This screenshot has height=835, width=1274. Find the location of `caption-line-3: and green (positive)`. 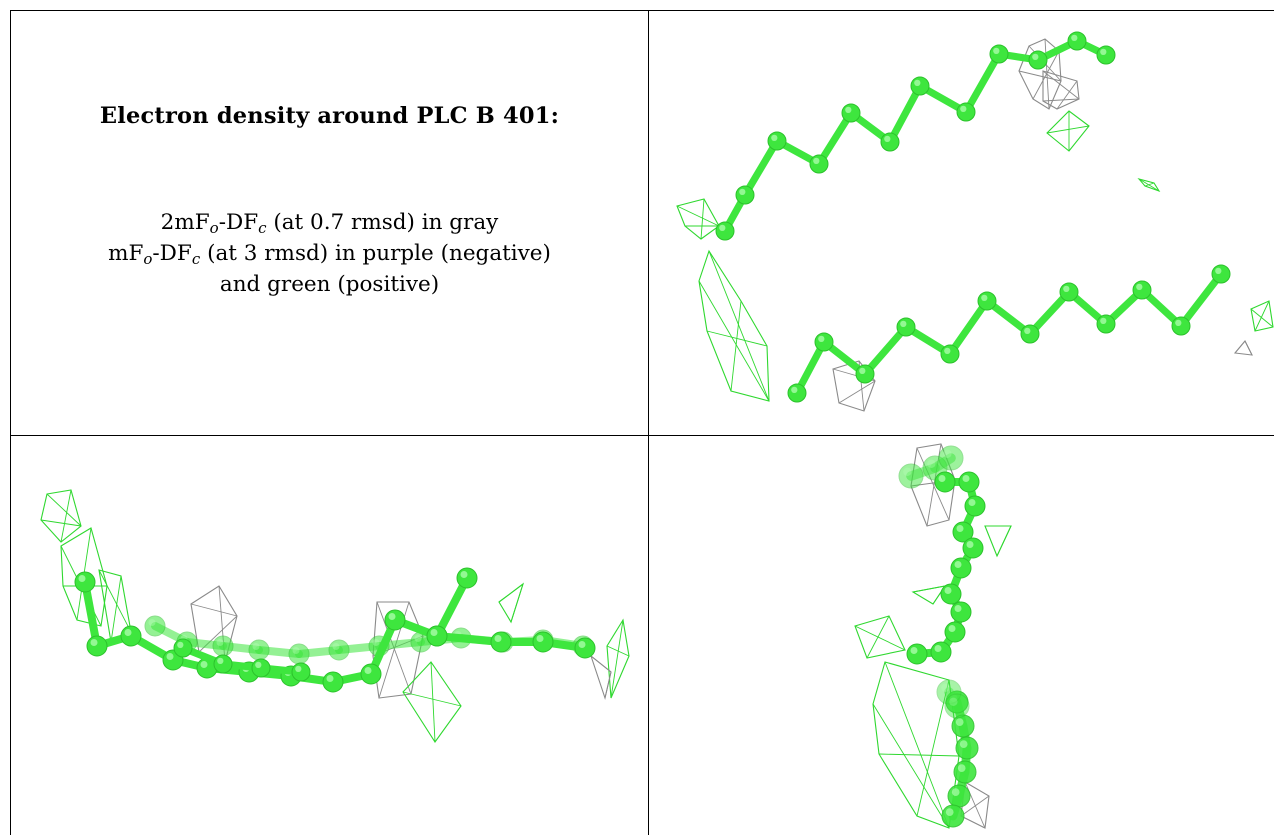

caption-line-3: and green (positive) is located at coordinates (329, 284).